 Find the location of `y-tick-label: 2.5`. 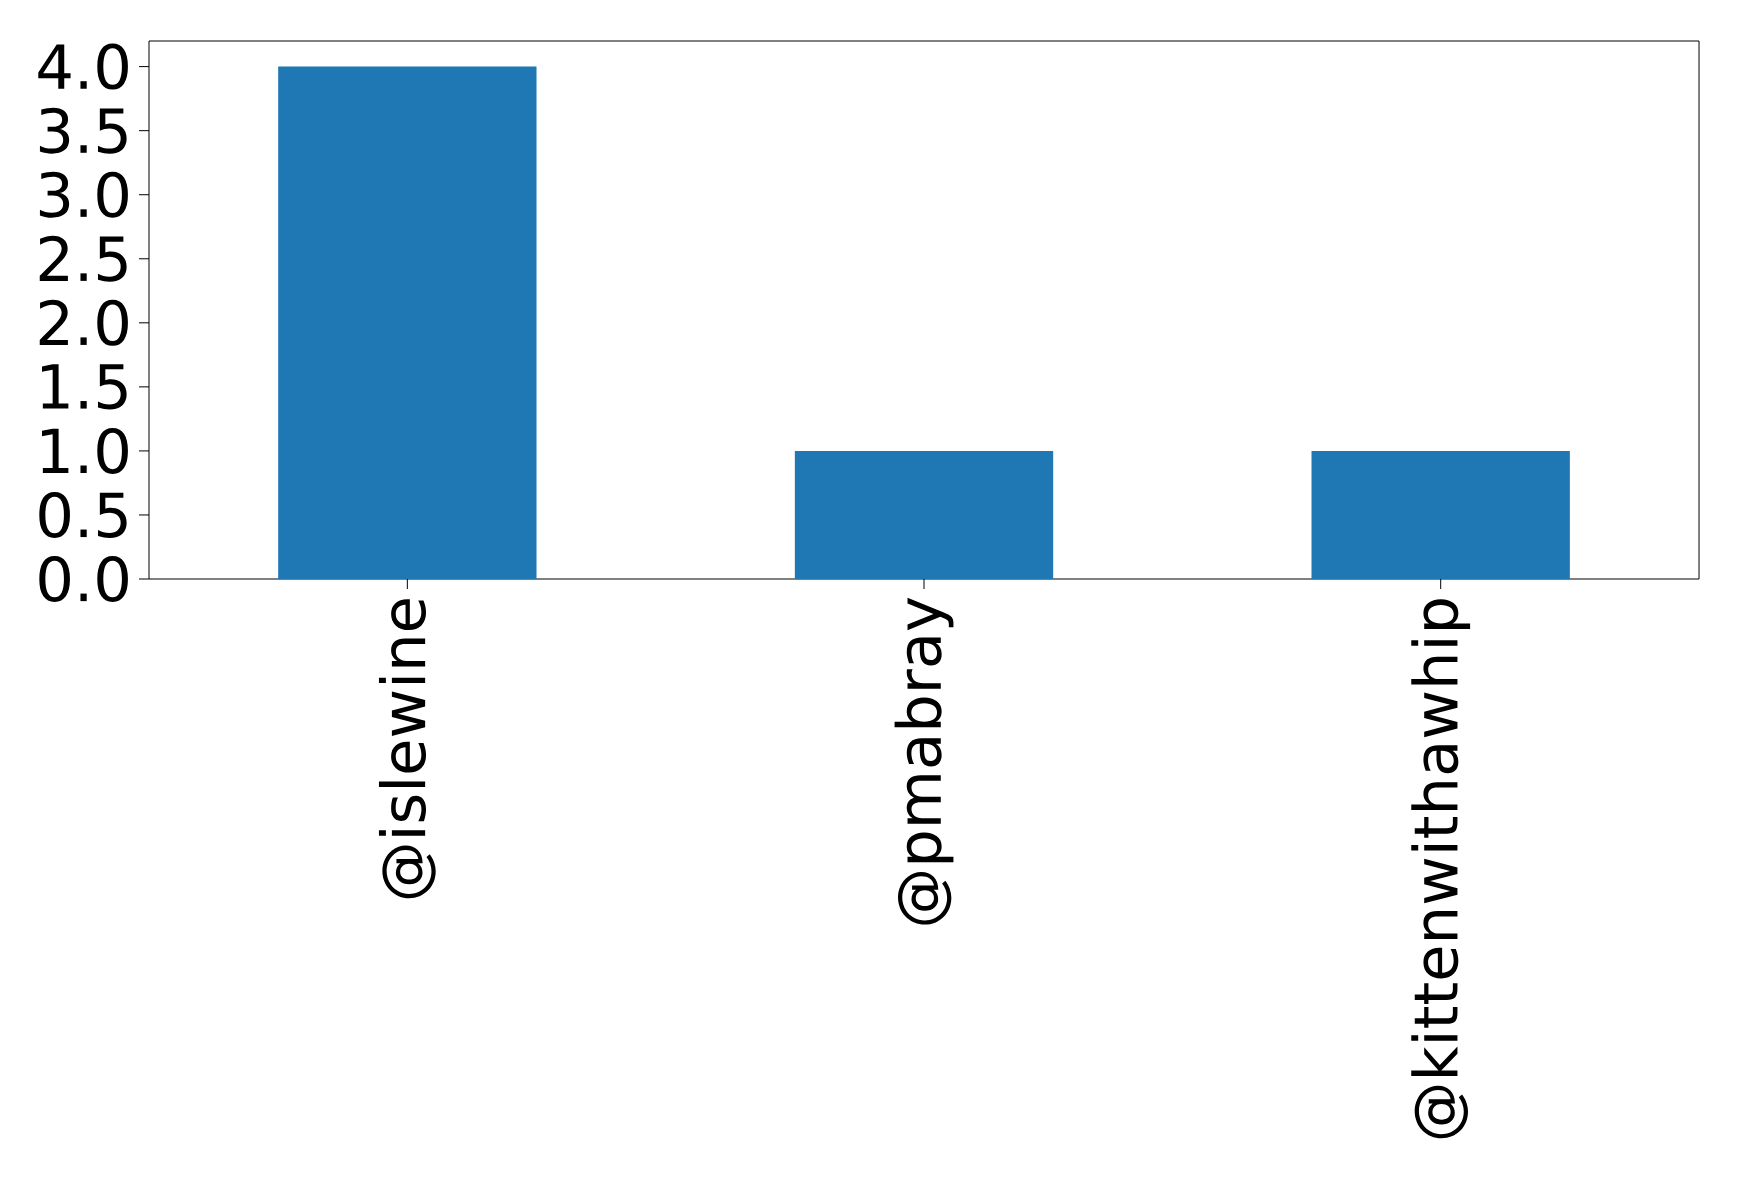

y-tick-label: 2.5 is located at coordinates (83, 258).